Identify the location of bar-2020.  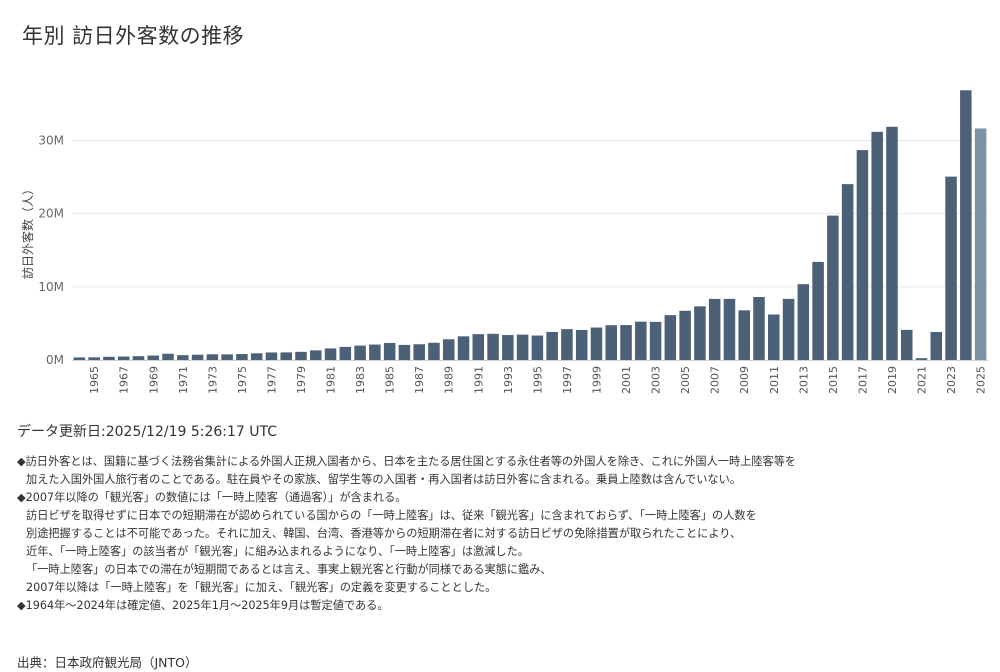
(906, 344).